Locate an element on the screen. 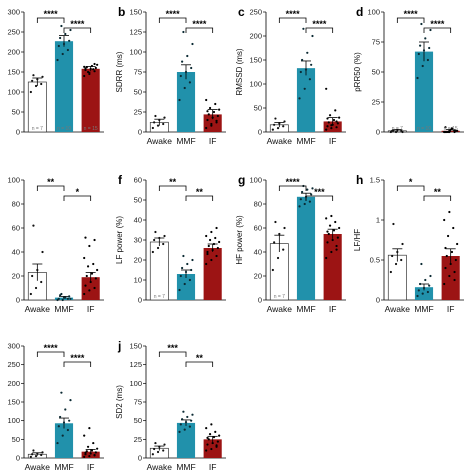 The width and height of the screenshot is (474, 474). x-tick-label: Awake is located at coordinates (160, 141).